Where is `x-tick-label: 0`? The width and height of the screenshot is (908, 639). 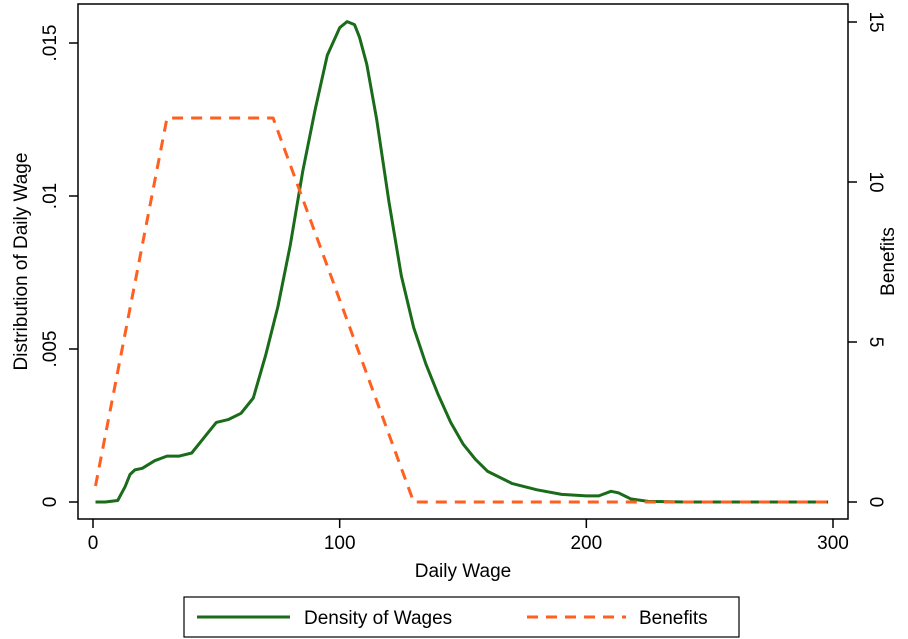 x-tick-label: 0 is located at coordinates (93, 543).